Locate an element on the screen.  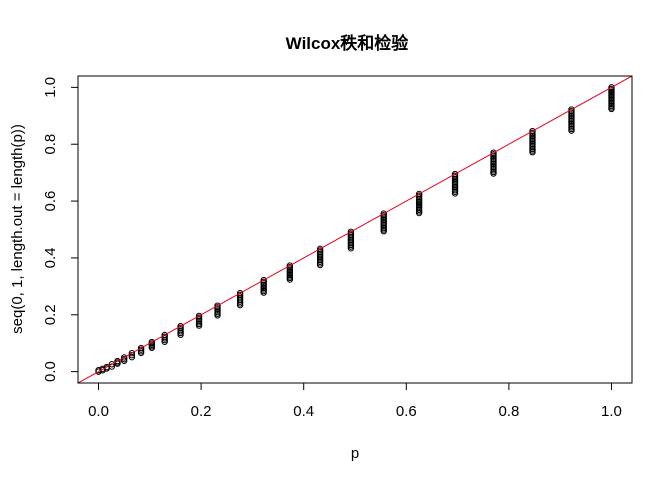
x-axis-label: p is located at coordinates (355, 453).